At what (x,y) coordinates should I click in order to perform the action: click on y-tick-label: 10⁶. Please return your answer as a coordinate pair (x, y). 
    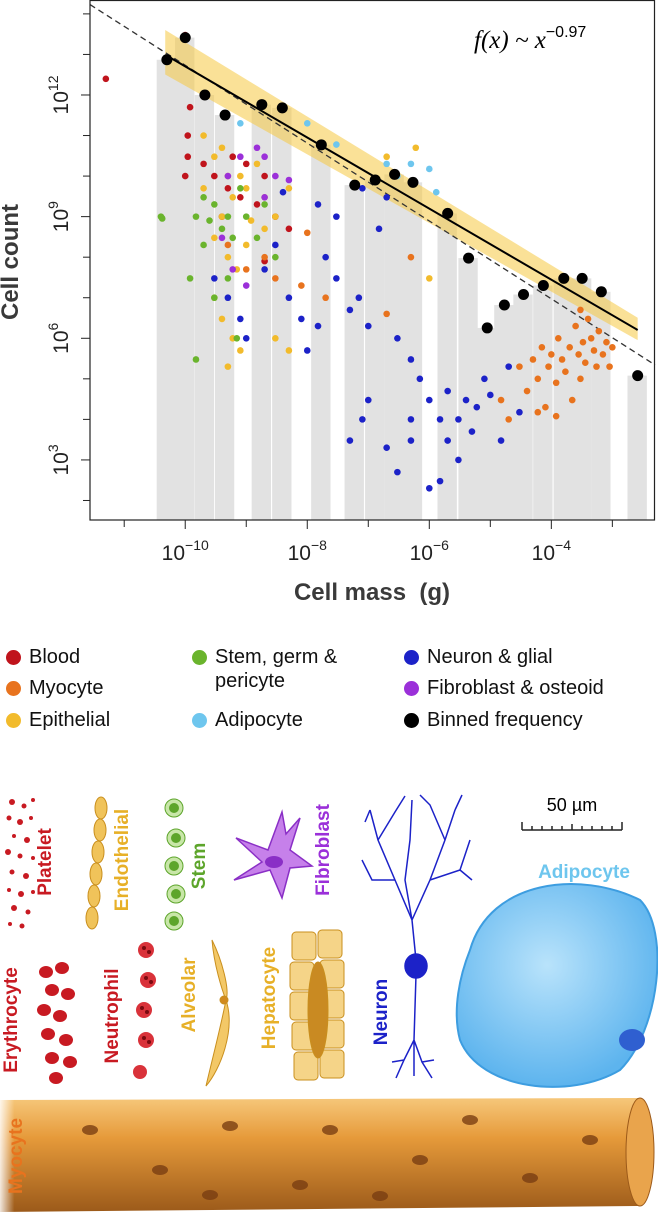
    Looking at the image, I should click on (59, 337).